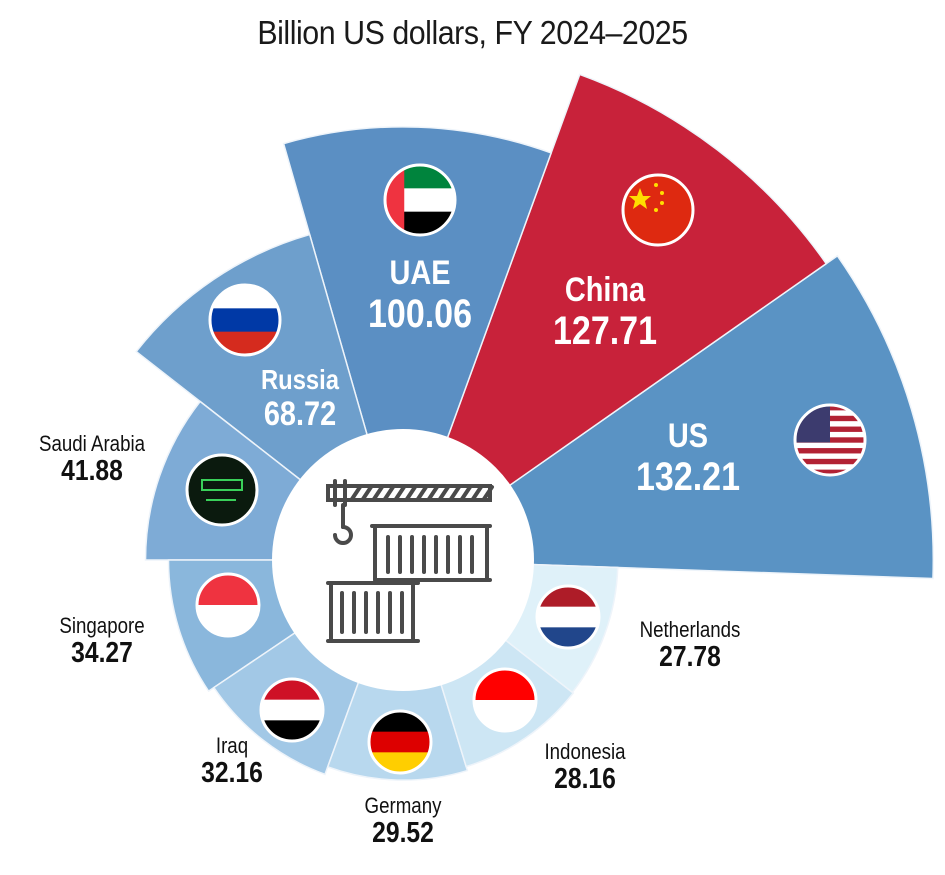 The width and height of the screenshot is (945, 875). What do you see at coordinates (403, 833) in the screenshot?
I see `value-label: 29.52` at bounding box center [403, 833].